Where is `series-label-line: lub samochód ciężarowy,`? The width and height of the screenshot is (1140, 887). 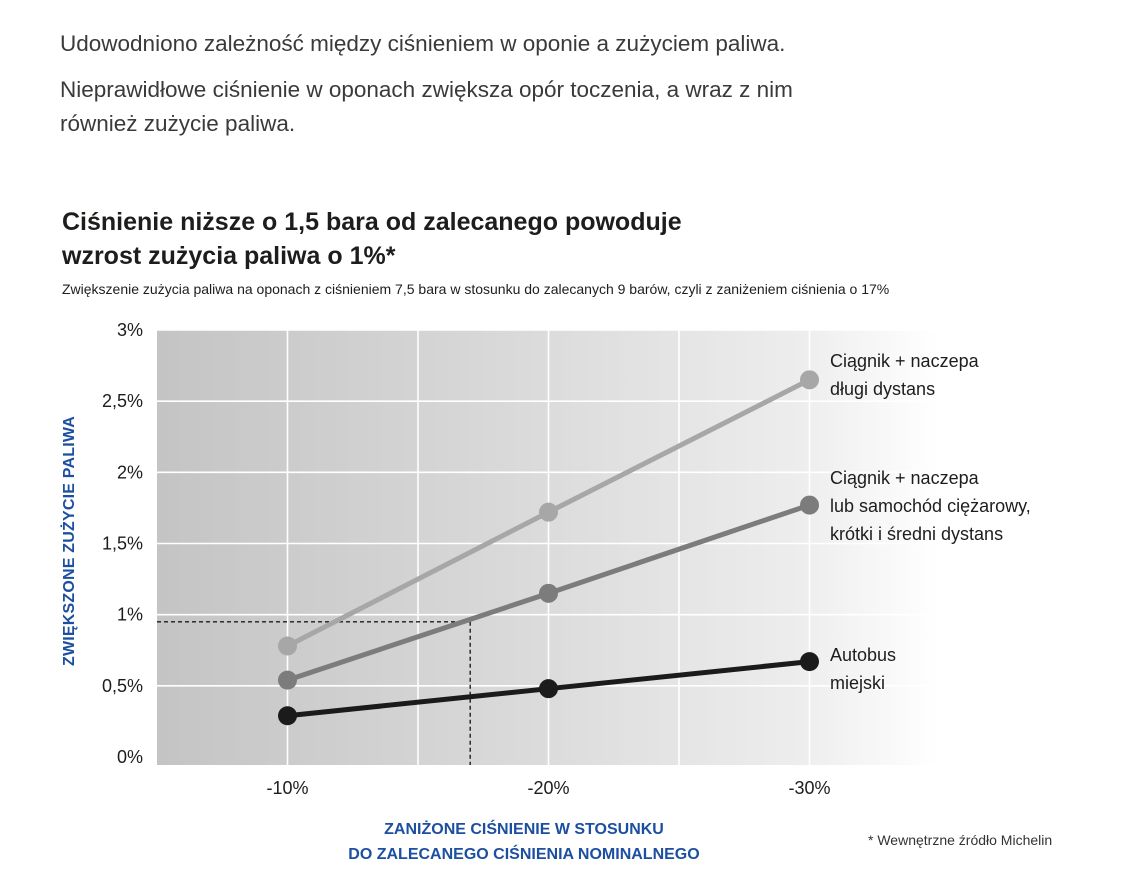
series-label-line: lub samochód ciężarowy, is located at coordinates (930, 506).